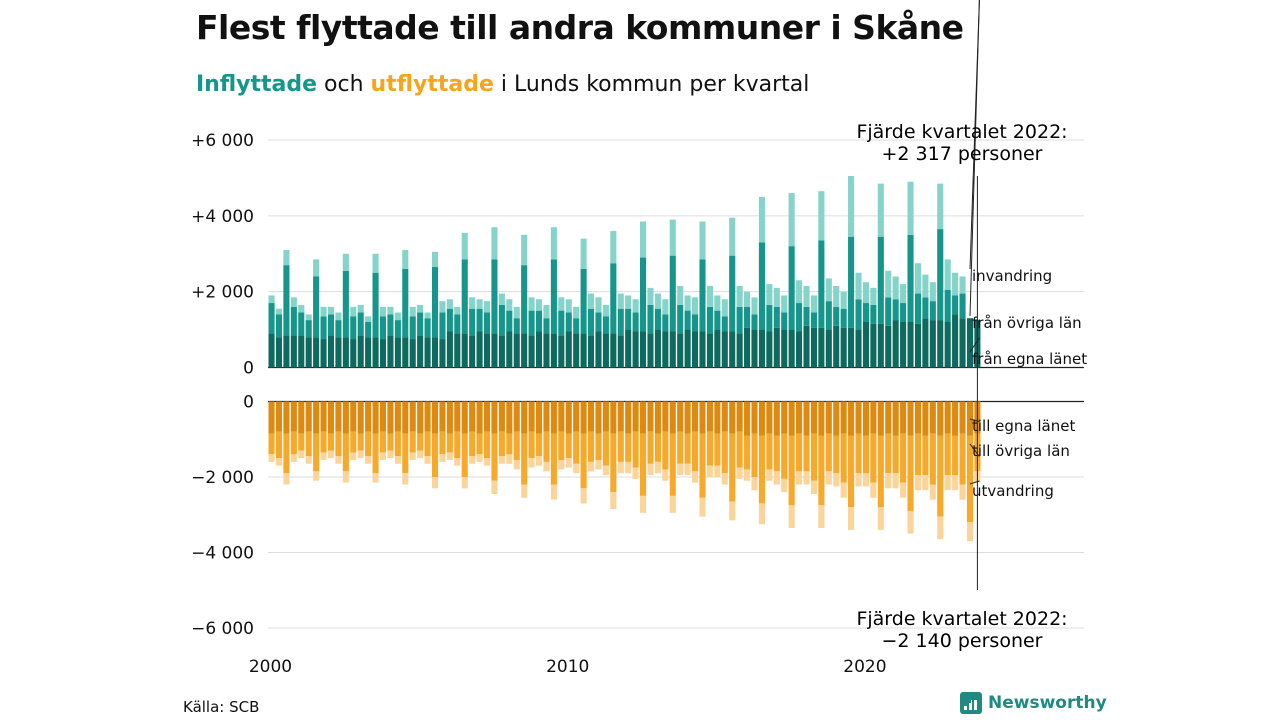 The height and width of the screenshot is (720, 1280). I want to click on brand-name: Newsworthy, so click(1047, 703).